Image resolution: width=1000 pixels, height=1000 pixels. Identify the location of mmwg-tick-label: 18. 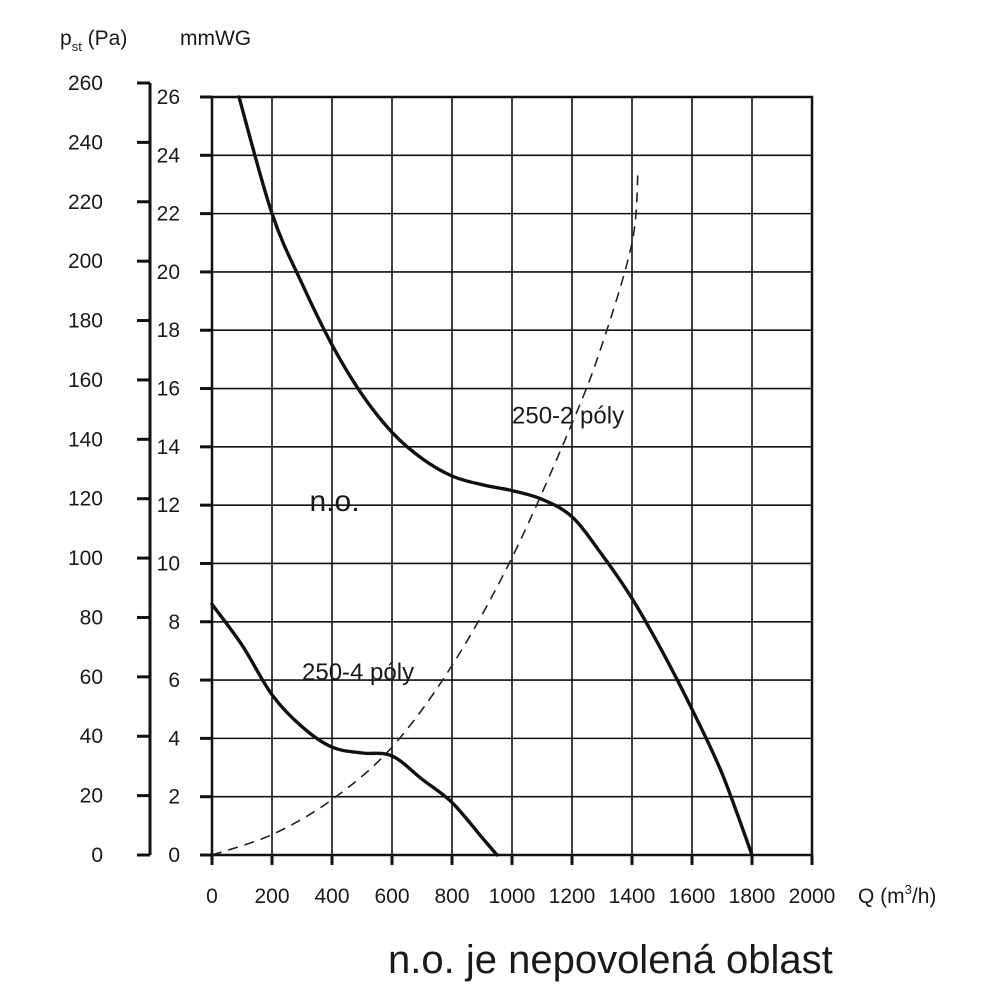
(168, 330).